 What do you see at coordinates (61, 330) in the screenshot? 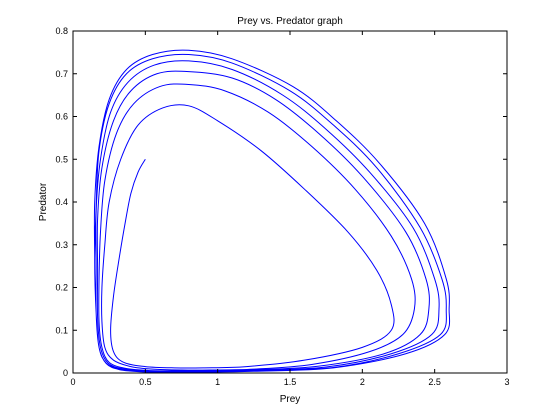
I see `y-tick-label: 0.1` at bounding box center [61, 330].